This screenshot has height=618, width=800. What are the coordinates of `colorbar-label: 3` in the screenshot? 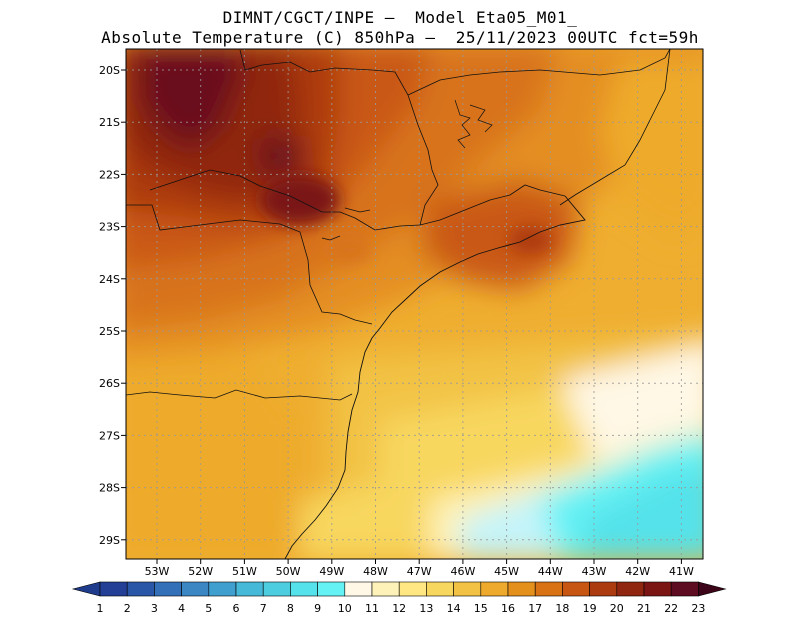 It's located at (154, 608).